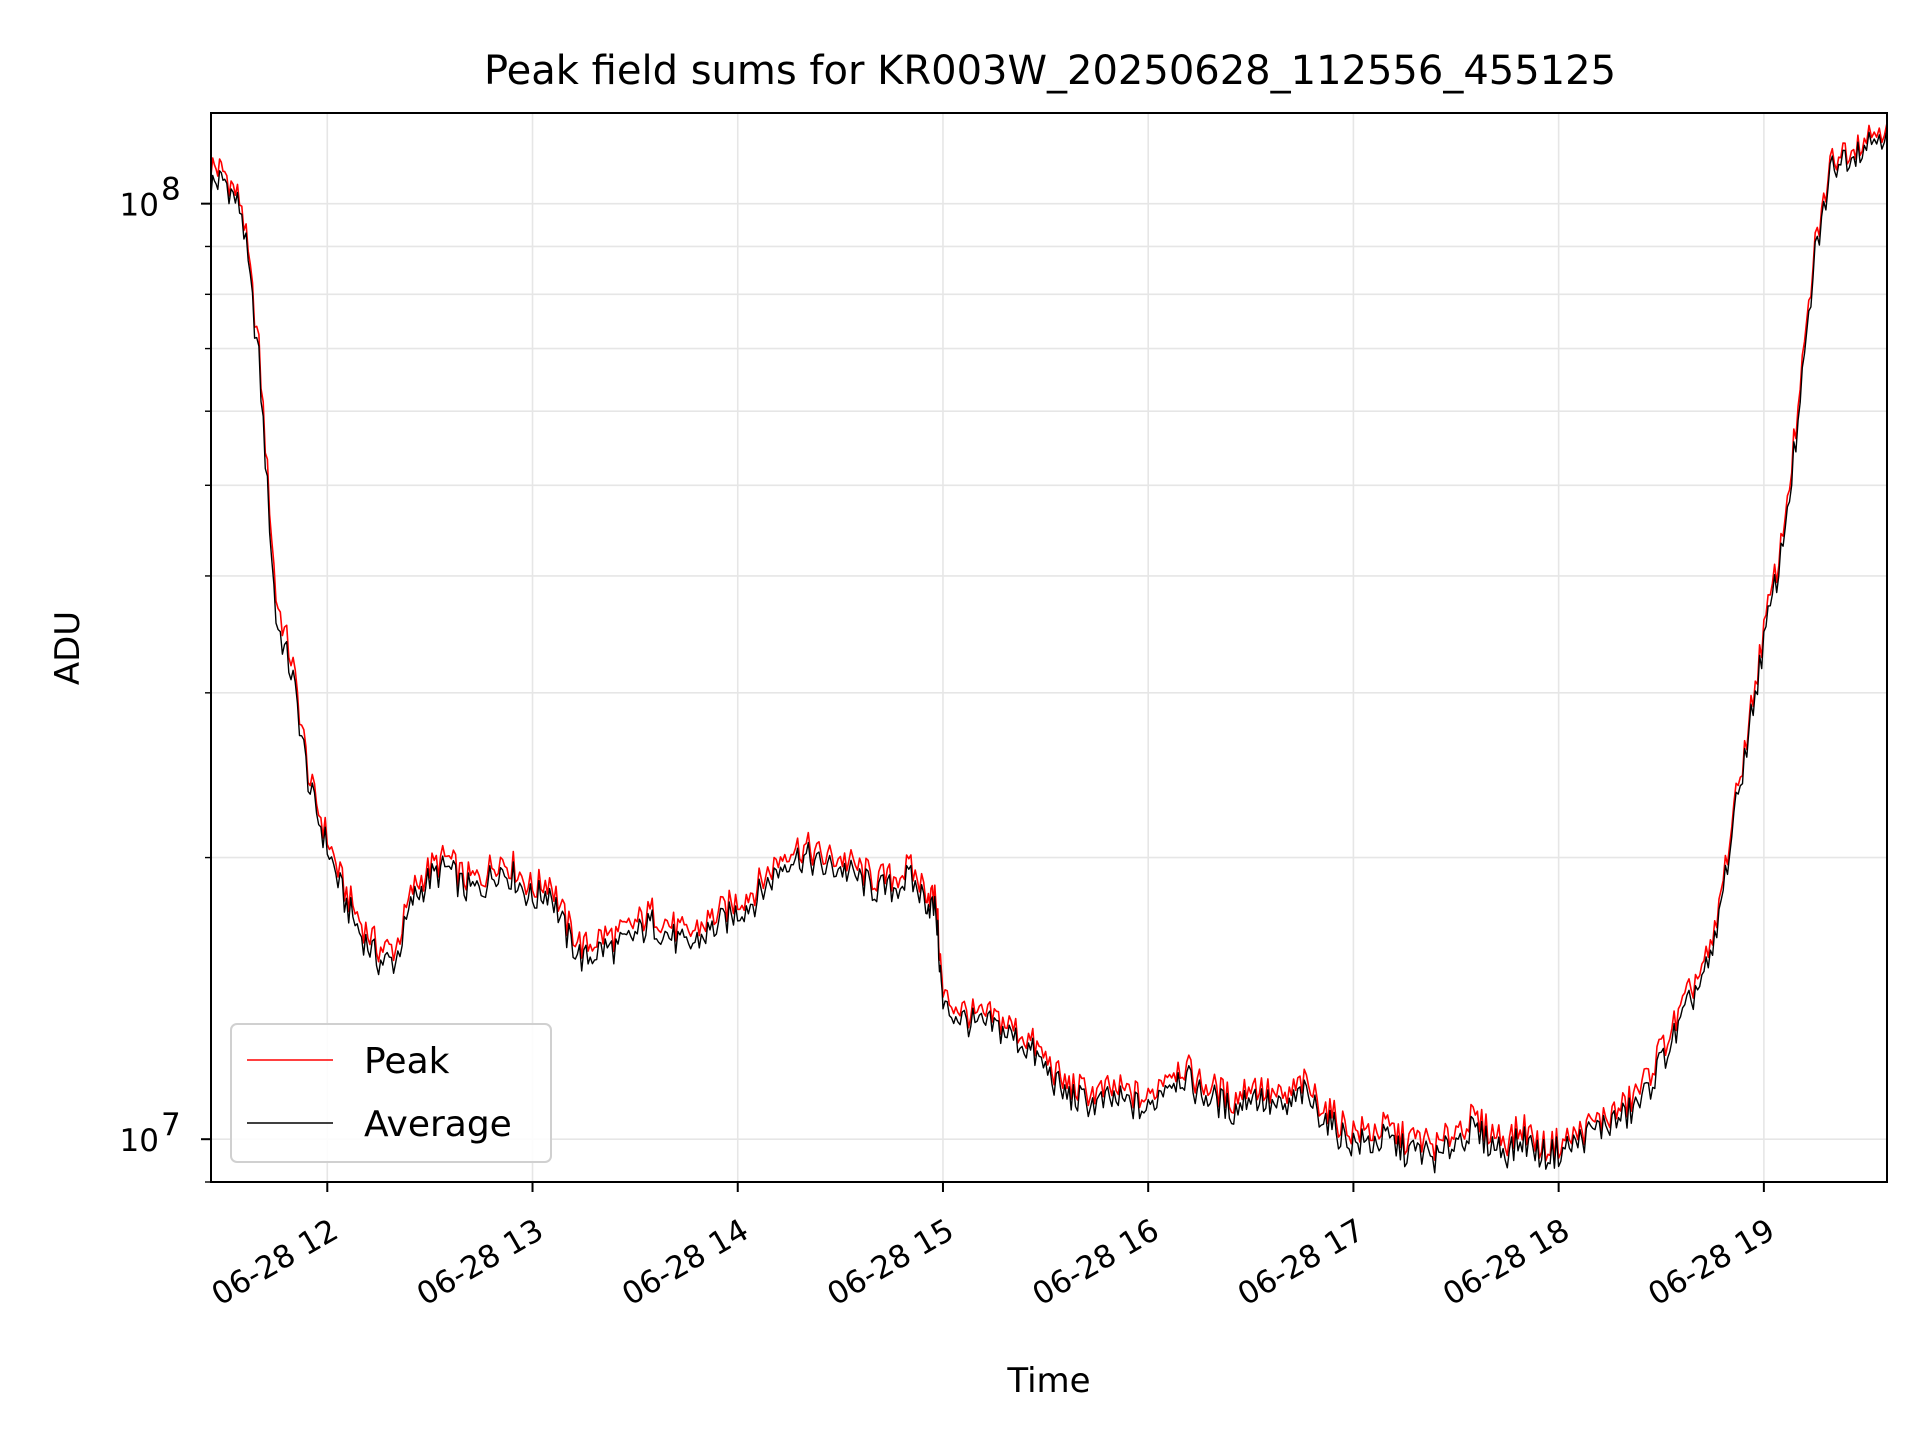 This screenshot has width=1920, height=1440. What do you see at coordinates (171, 1125) in the screenshot?
I see `y-tick-exponent: 7` at bounding box center [171, 1125].